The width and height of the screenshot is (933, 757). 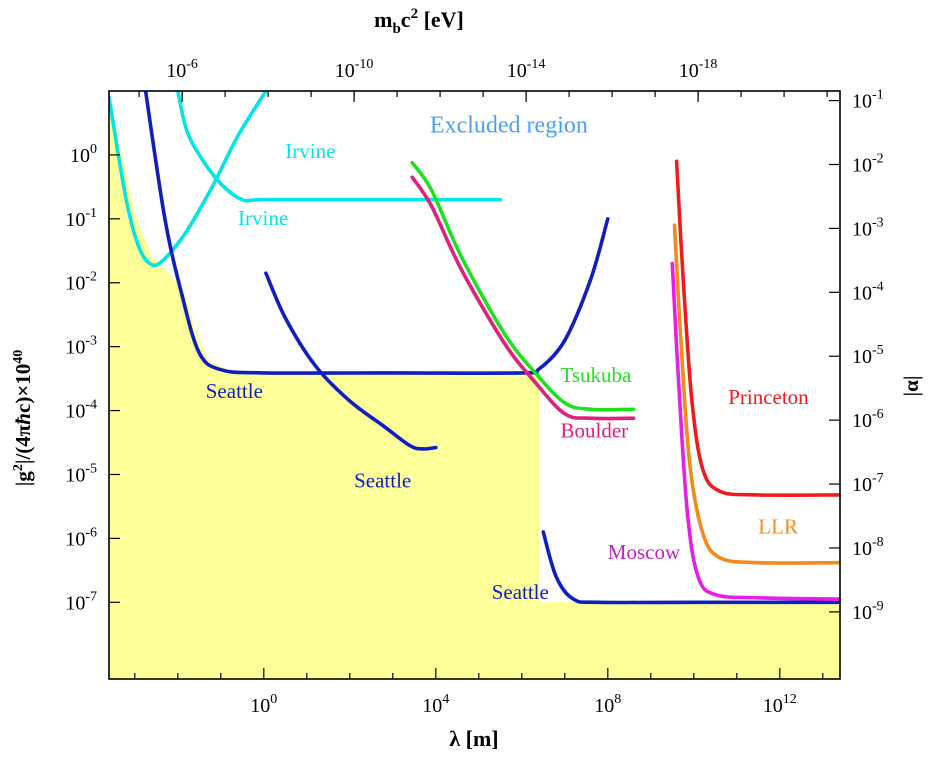 I want to click on top-tick-label-1: 10-10, so click(x=354, y=69).